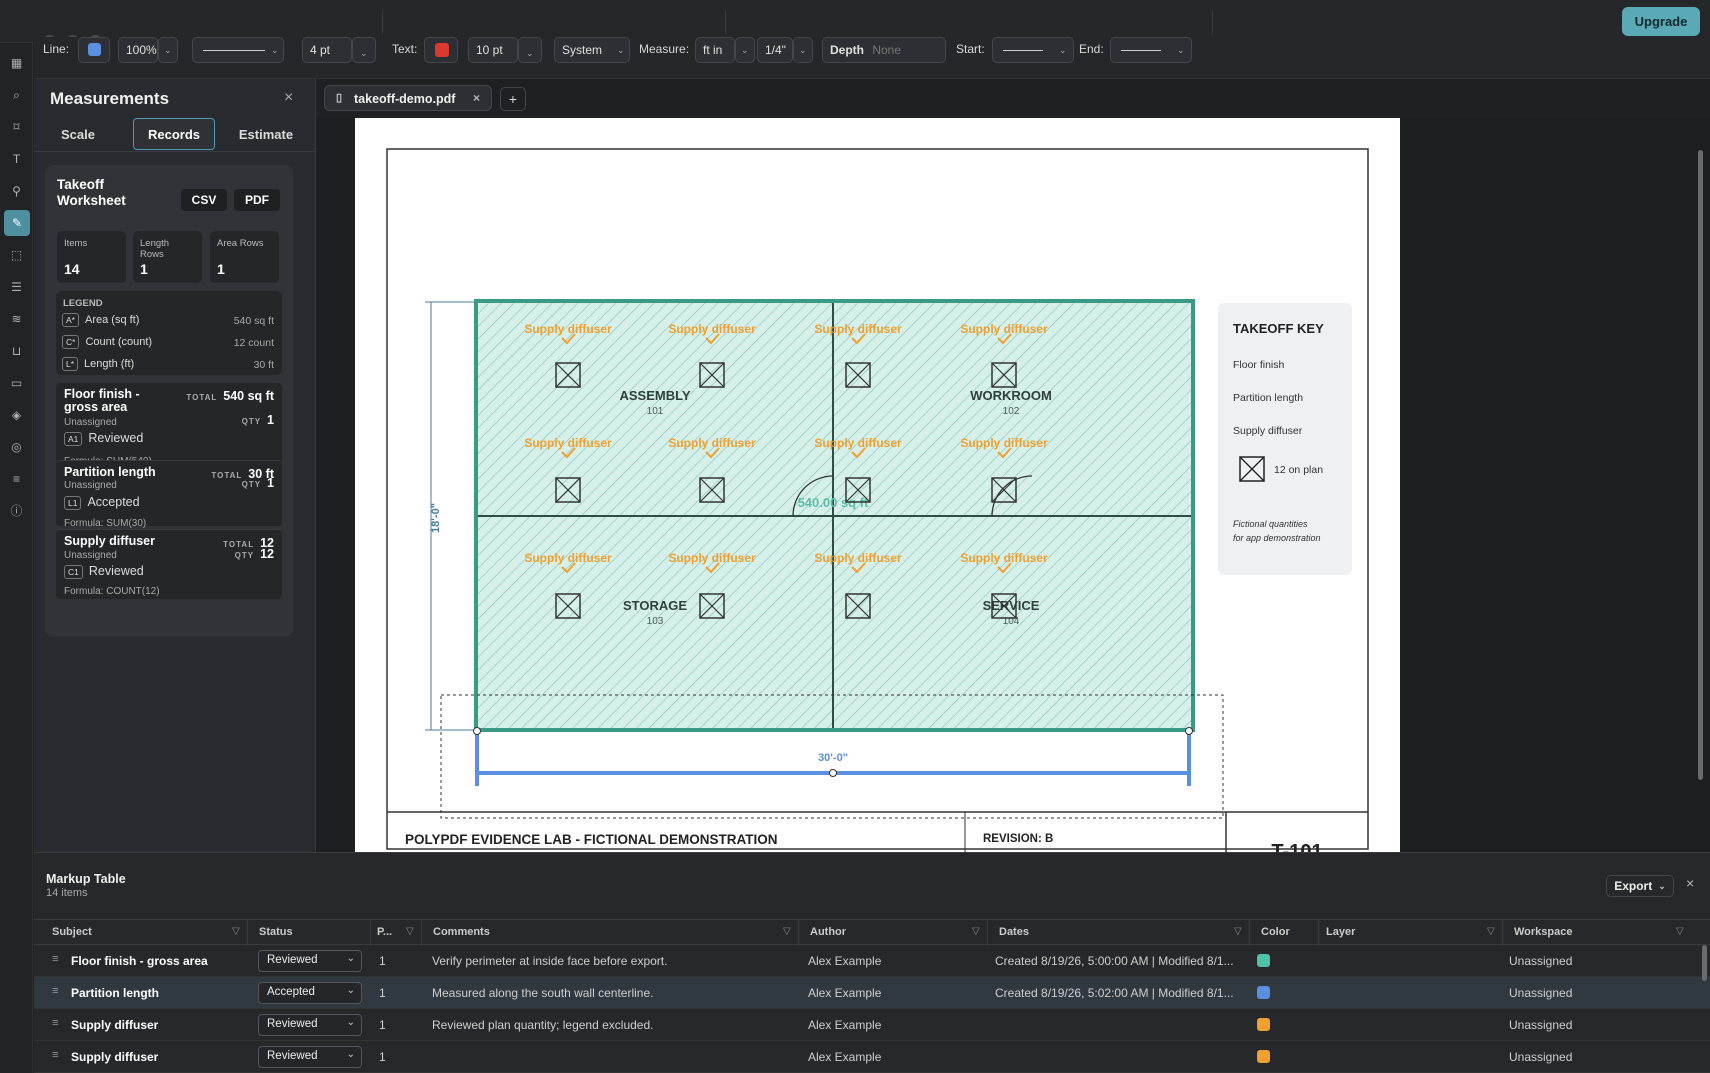  Describe the element at coordinates (1700, 465) in the screenshot. I see `vertical-scrollbar` at that location.